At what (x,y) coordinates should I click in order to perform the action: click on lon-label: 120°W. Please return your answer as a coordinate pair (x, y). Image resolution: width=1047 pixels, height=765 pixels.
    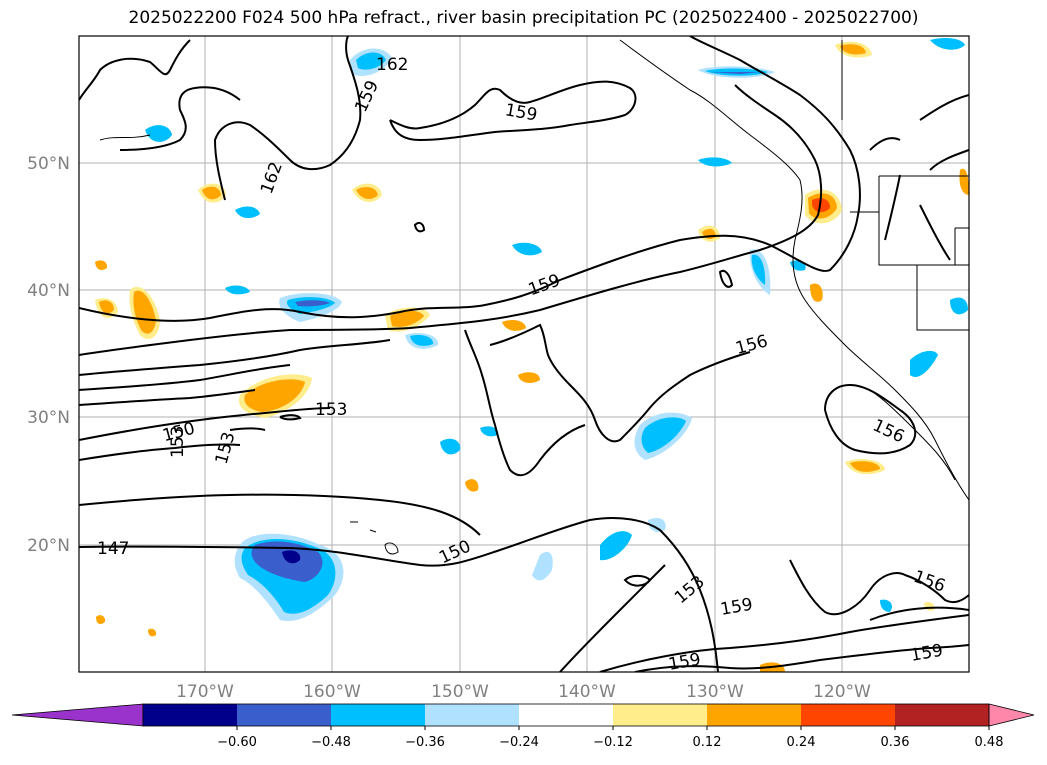
    Looking at the image, I should click on (842, 692).